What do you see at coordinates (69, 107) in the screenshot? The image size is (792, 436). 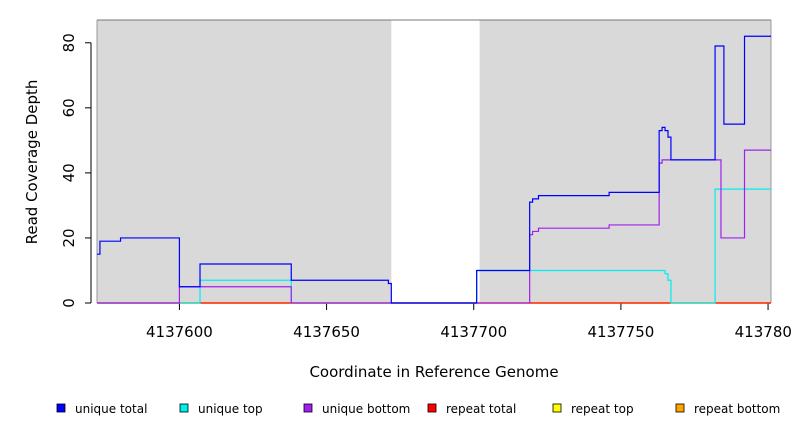 I see `y-tick-label: 60` at bounding box center [69, 107].